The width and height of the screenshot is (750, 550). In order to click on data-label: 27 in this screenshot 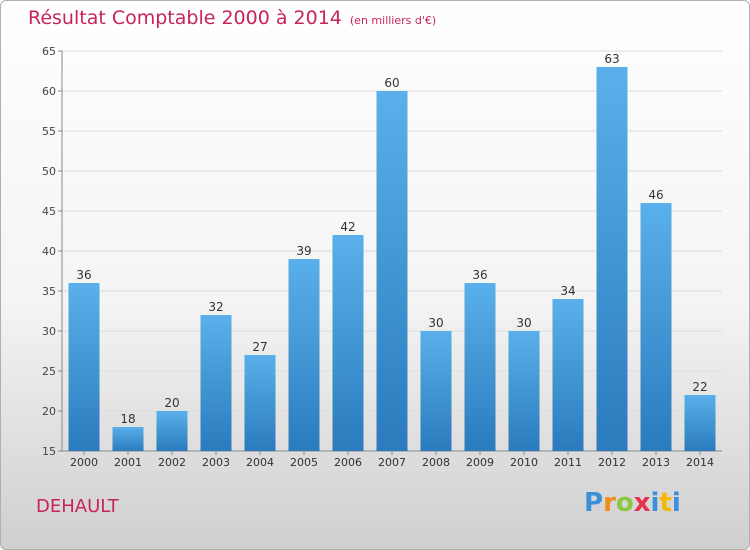, I will do `click(259, 347)`.